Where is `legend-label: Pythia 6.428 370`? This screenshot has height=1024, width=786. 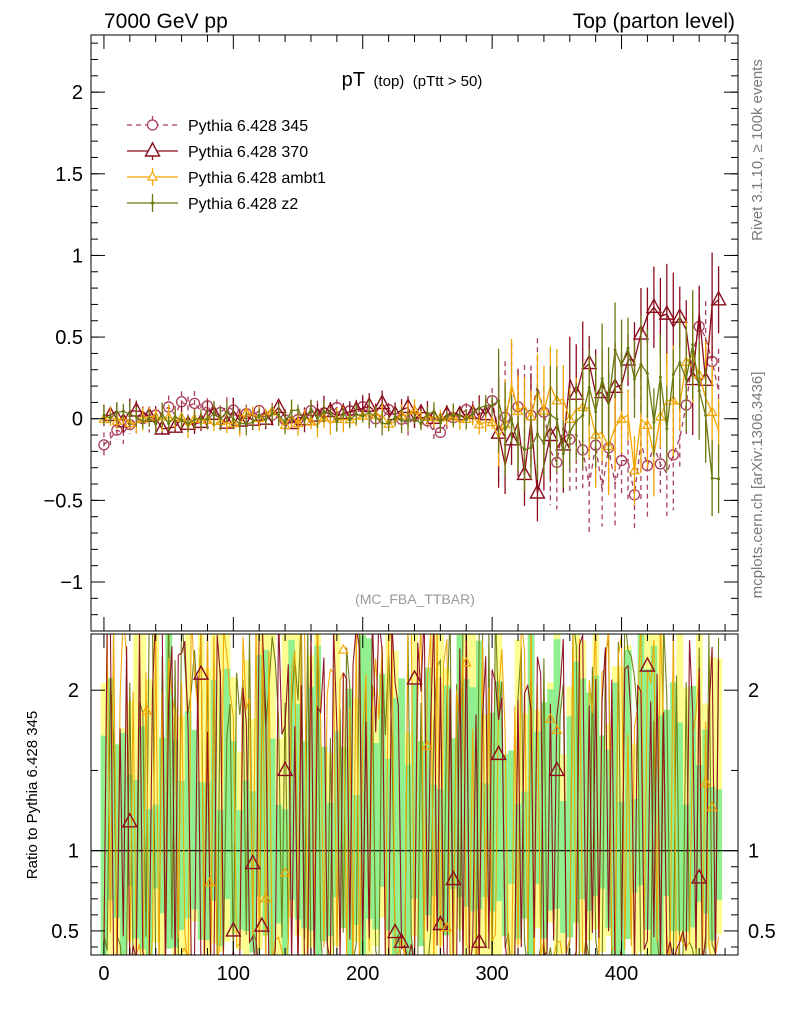
legend-label: Pythia 6.428 370 is located at coordinates (248, 152).